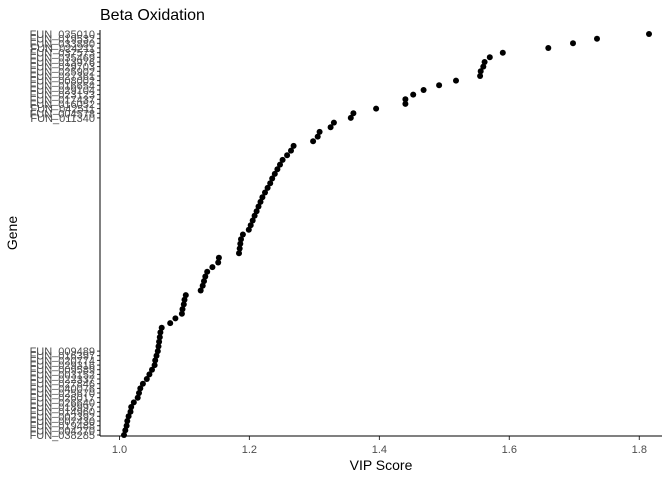 Image resolution: width=672 pixels, height=480 pixels. Describe the element at coordinates (62, 436) in the screenshot. I see `y-tick-label: FUN_038285` at that location.